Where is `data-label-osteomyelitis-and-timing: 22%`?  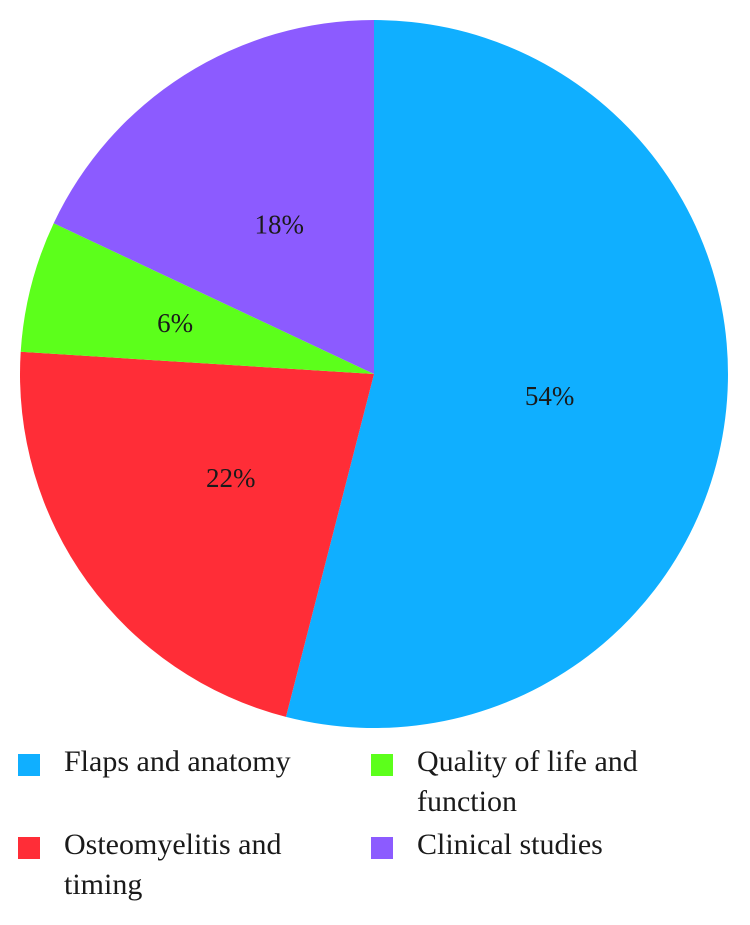
data-label-osteomyelitis-and-timing: 22% is located at coordinates (231, 478).